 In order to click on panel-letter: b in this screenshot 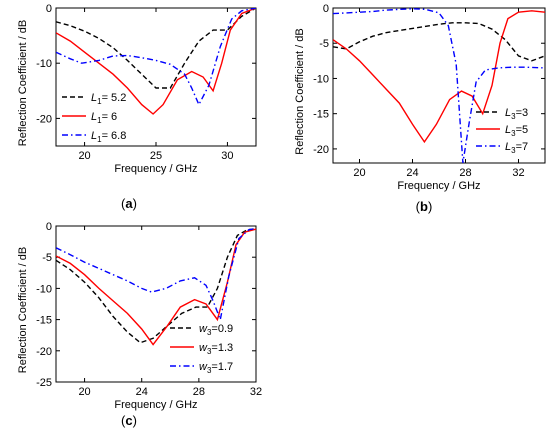, I will do `click(424, 206)`.